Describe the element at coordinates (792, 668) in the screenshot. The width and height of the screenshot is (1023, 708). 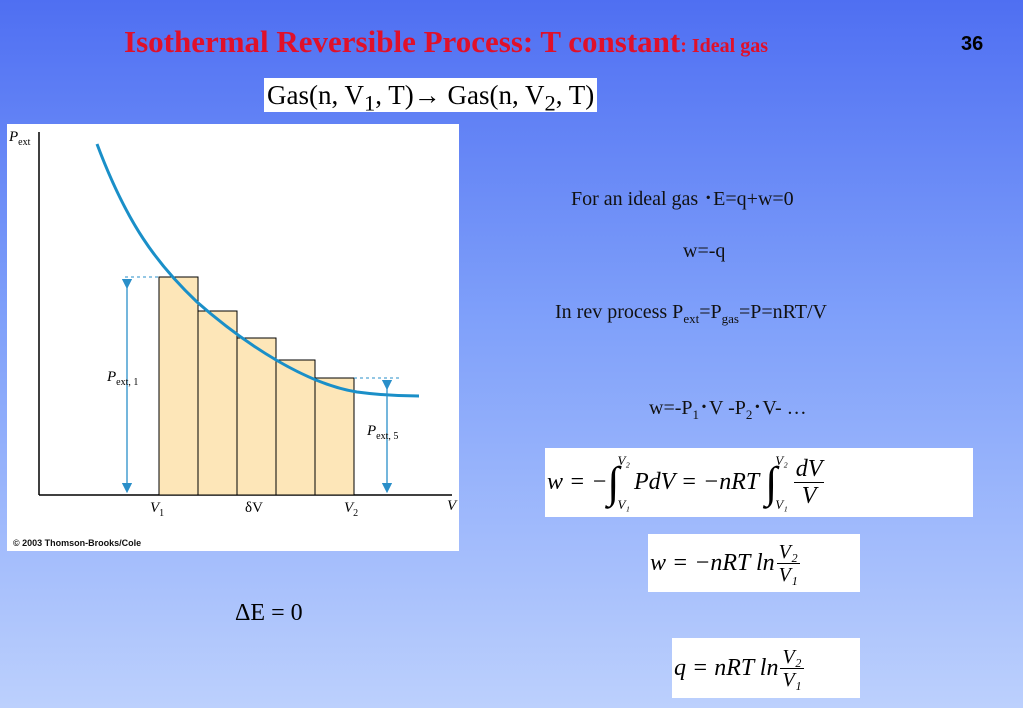
I see `q-ln-ratio: V₂ V₁` at that location.